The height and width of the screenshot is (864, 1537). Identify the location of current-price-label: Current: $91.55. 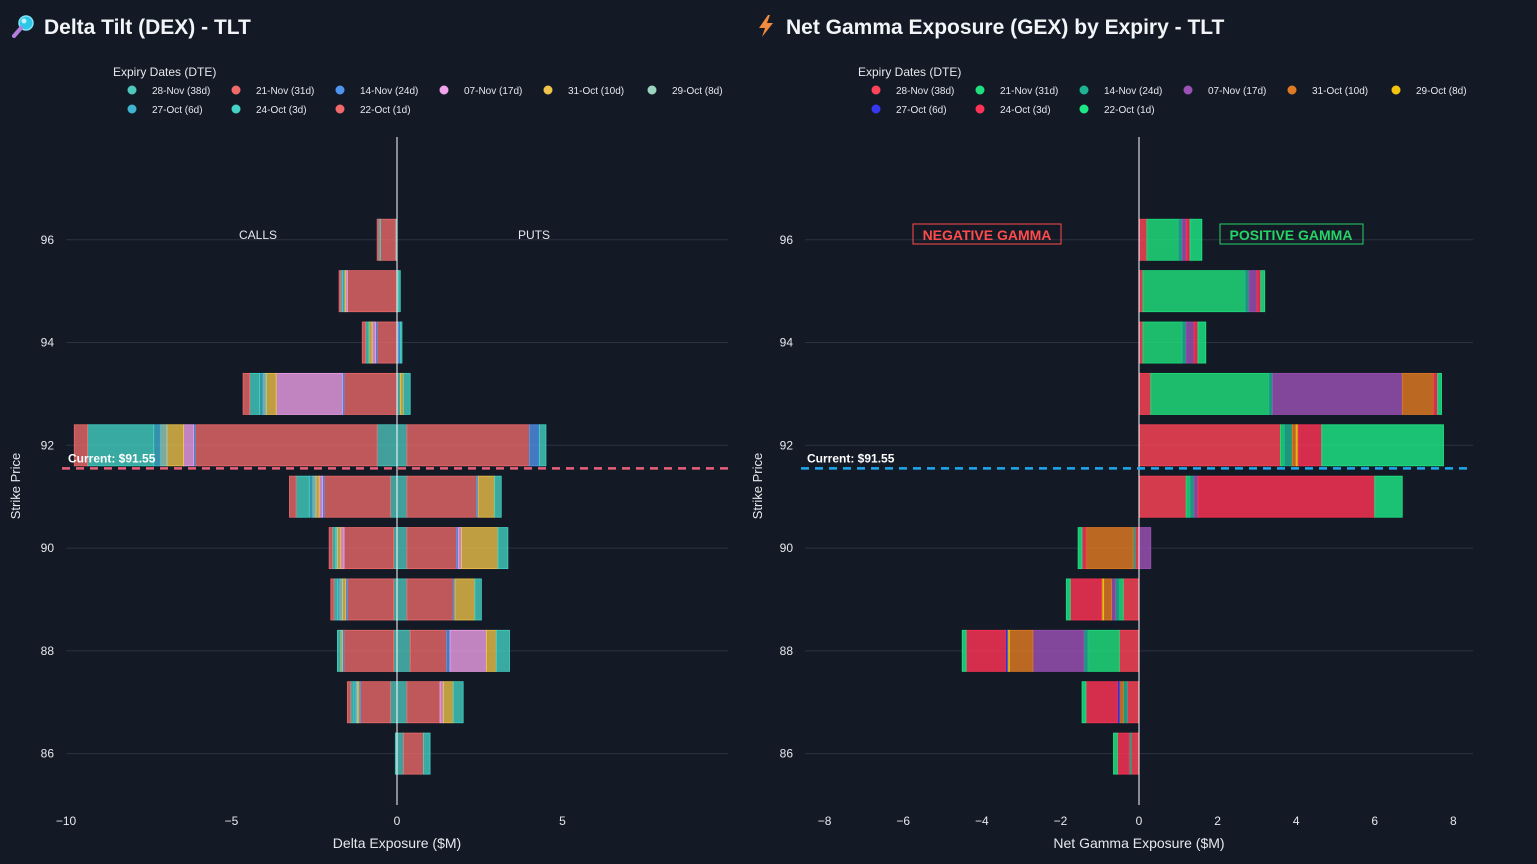
(851, 458).